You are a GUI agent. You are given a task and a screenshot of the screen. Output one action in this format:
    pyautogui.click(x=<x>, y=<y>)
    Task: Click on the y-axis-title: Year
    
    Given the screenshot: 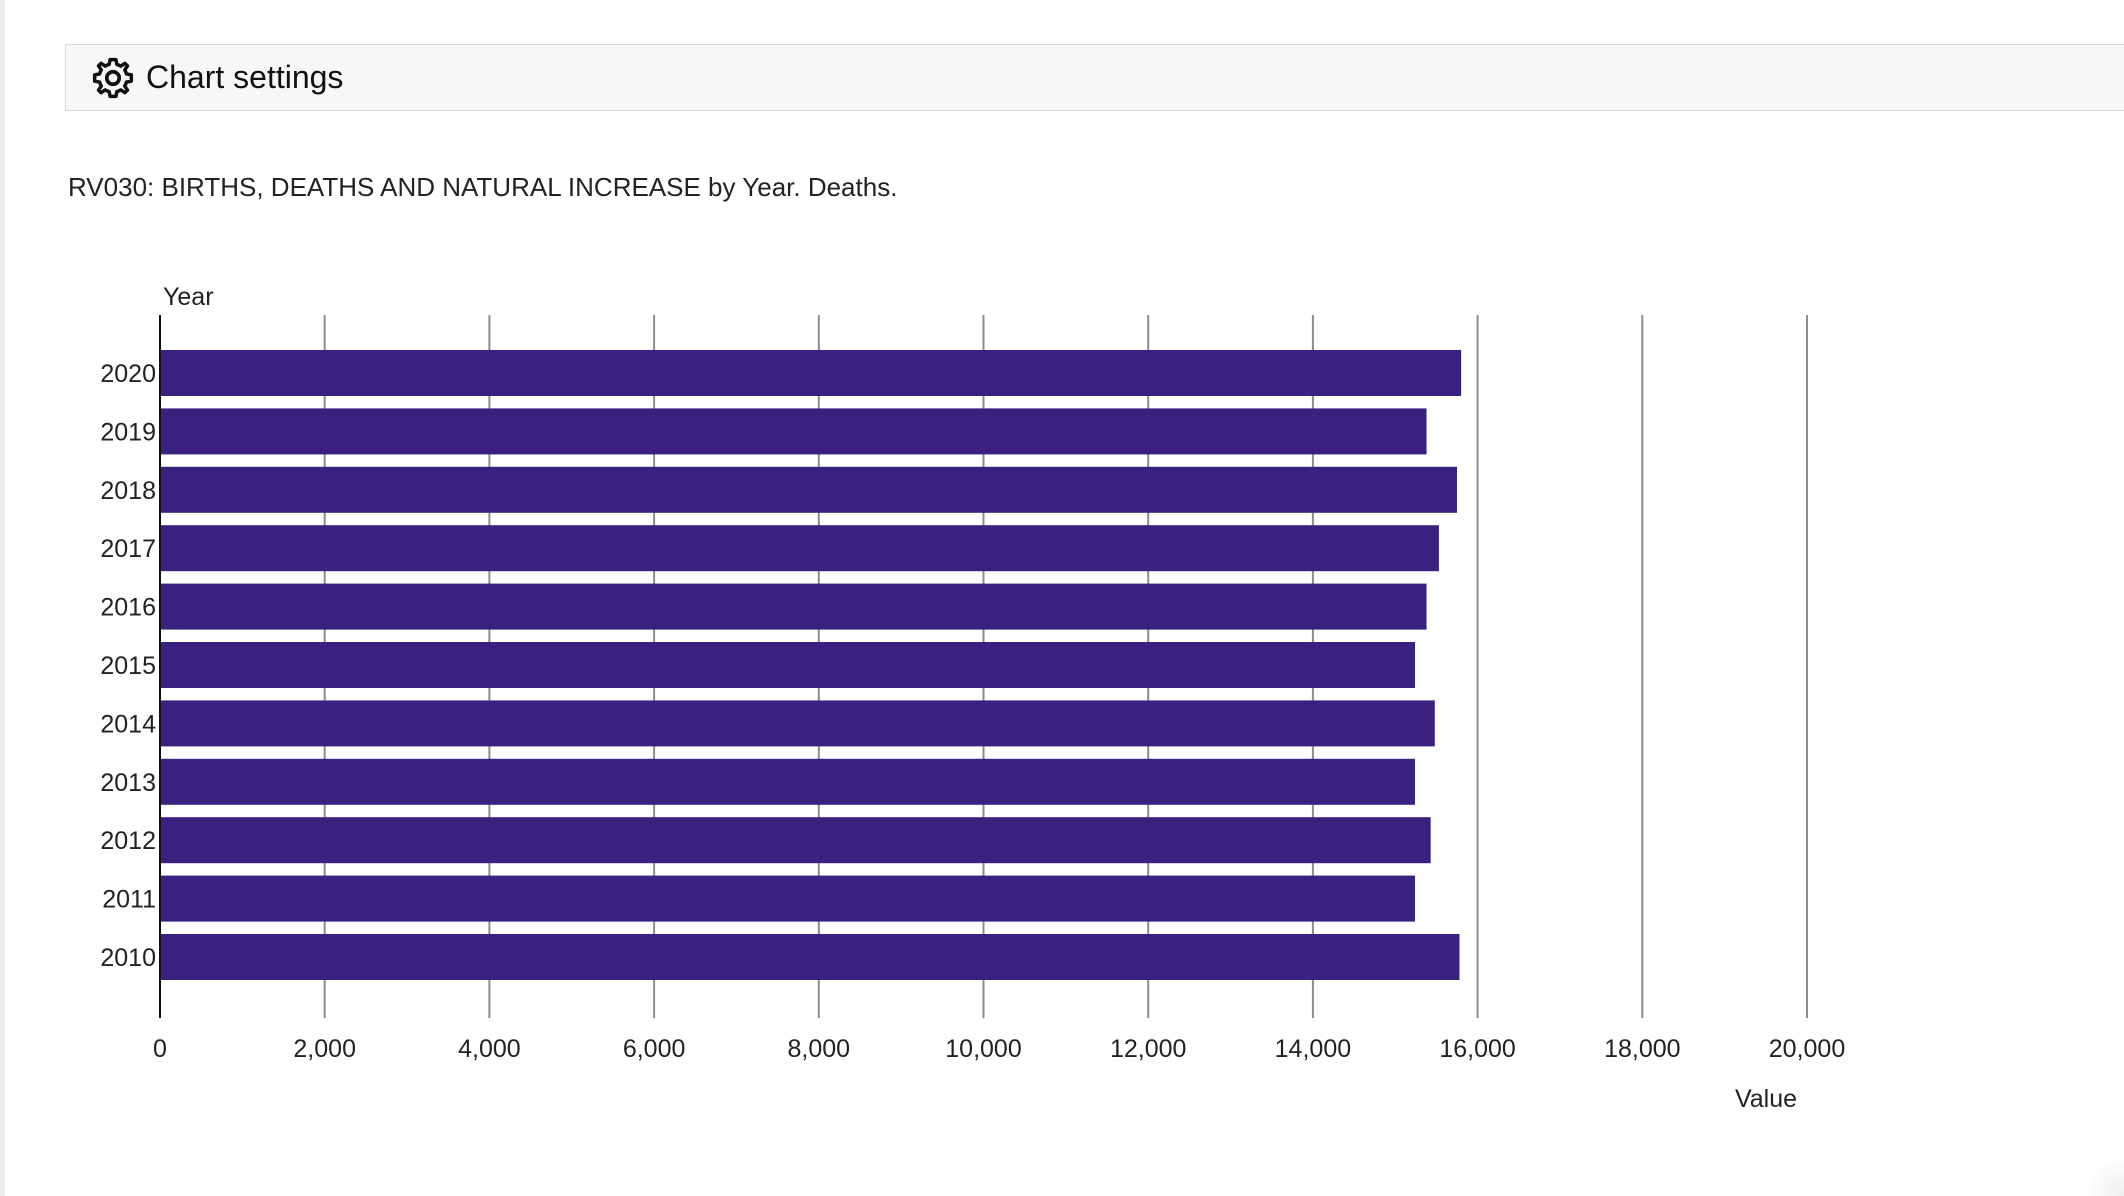 What is the action you would take?
    pyautogui.click(x=188, y=297)
    